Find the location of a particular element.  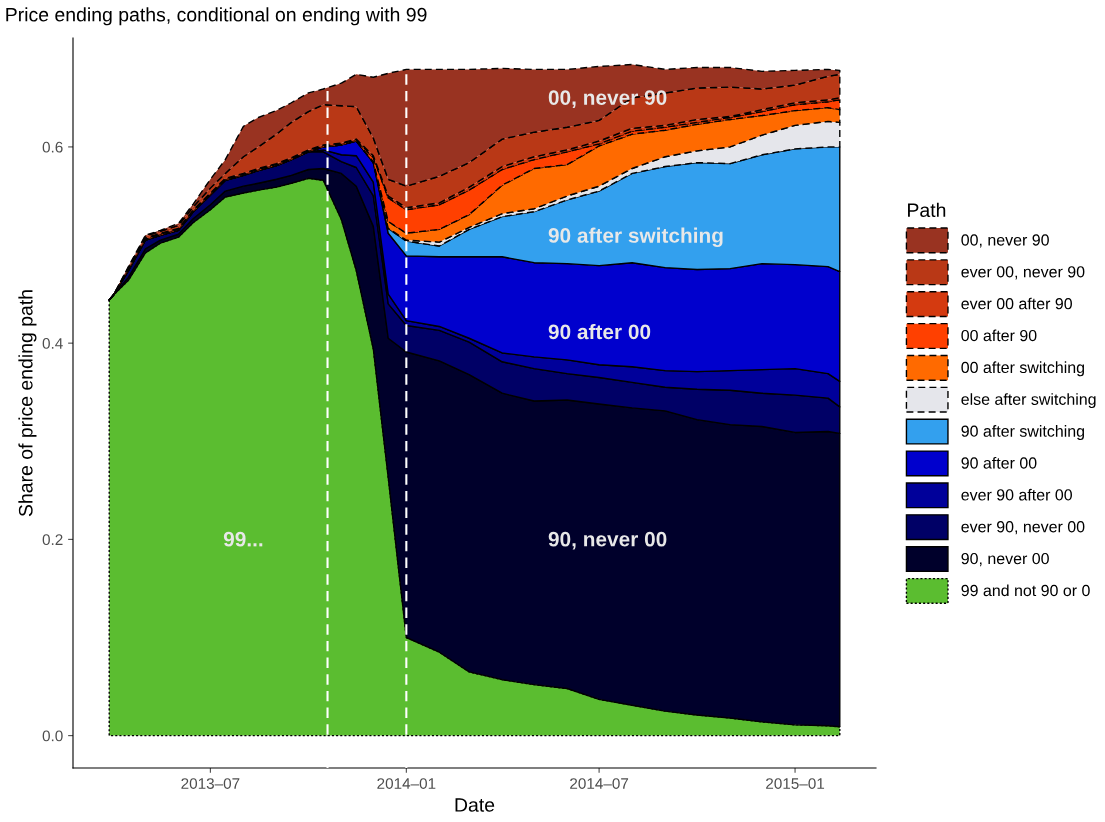

annotation: 90 after switching is located at coordinates (635, 237).